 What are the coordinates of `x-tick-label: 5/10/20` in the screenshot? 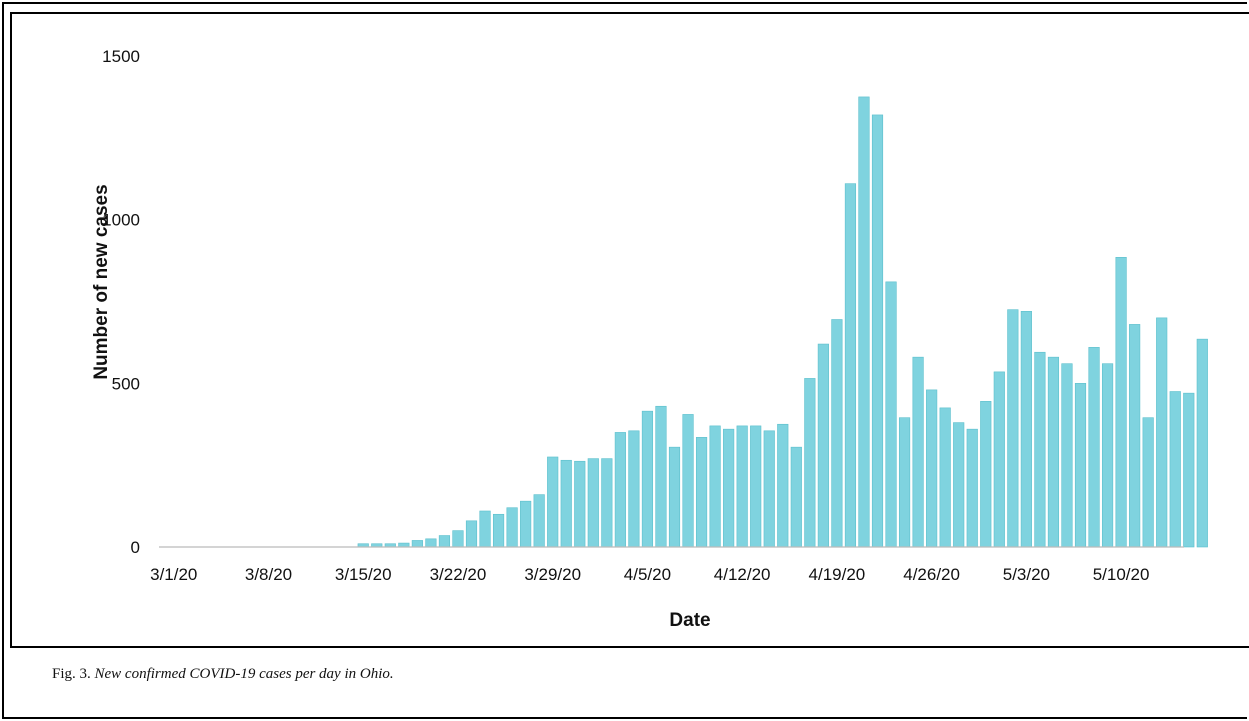 It's located at (1121, 574).